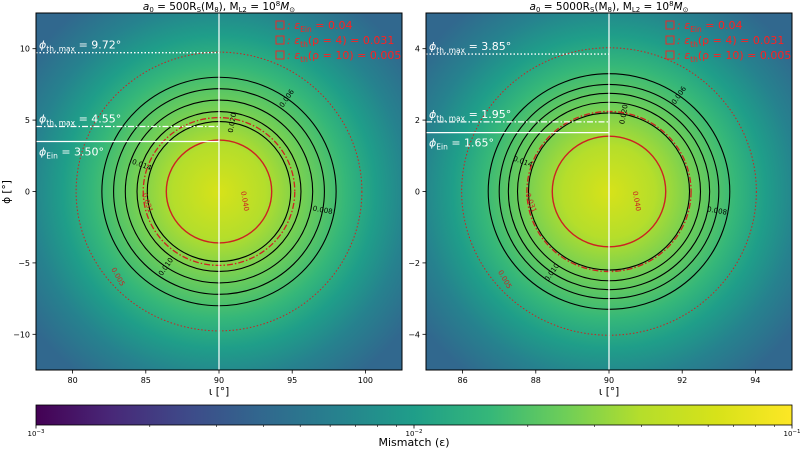 The image size is (800, 449). What do you see at coordinates (146, 380) in the screenshot?
I see `x-tick-label: 85` at bounding box center [146, 380].